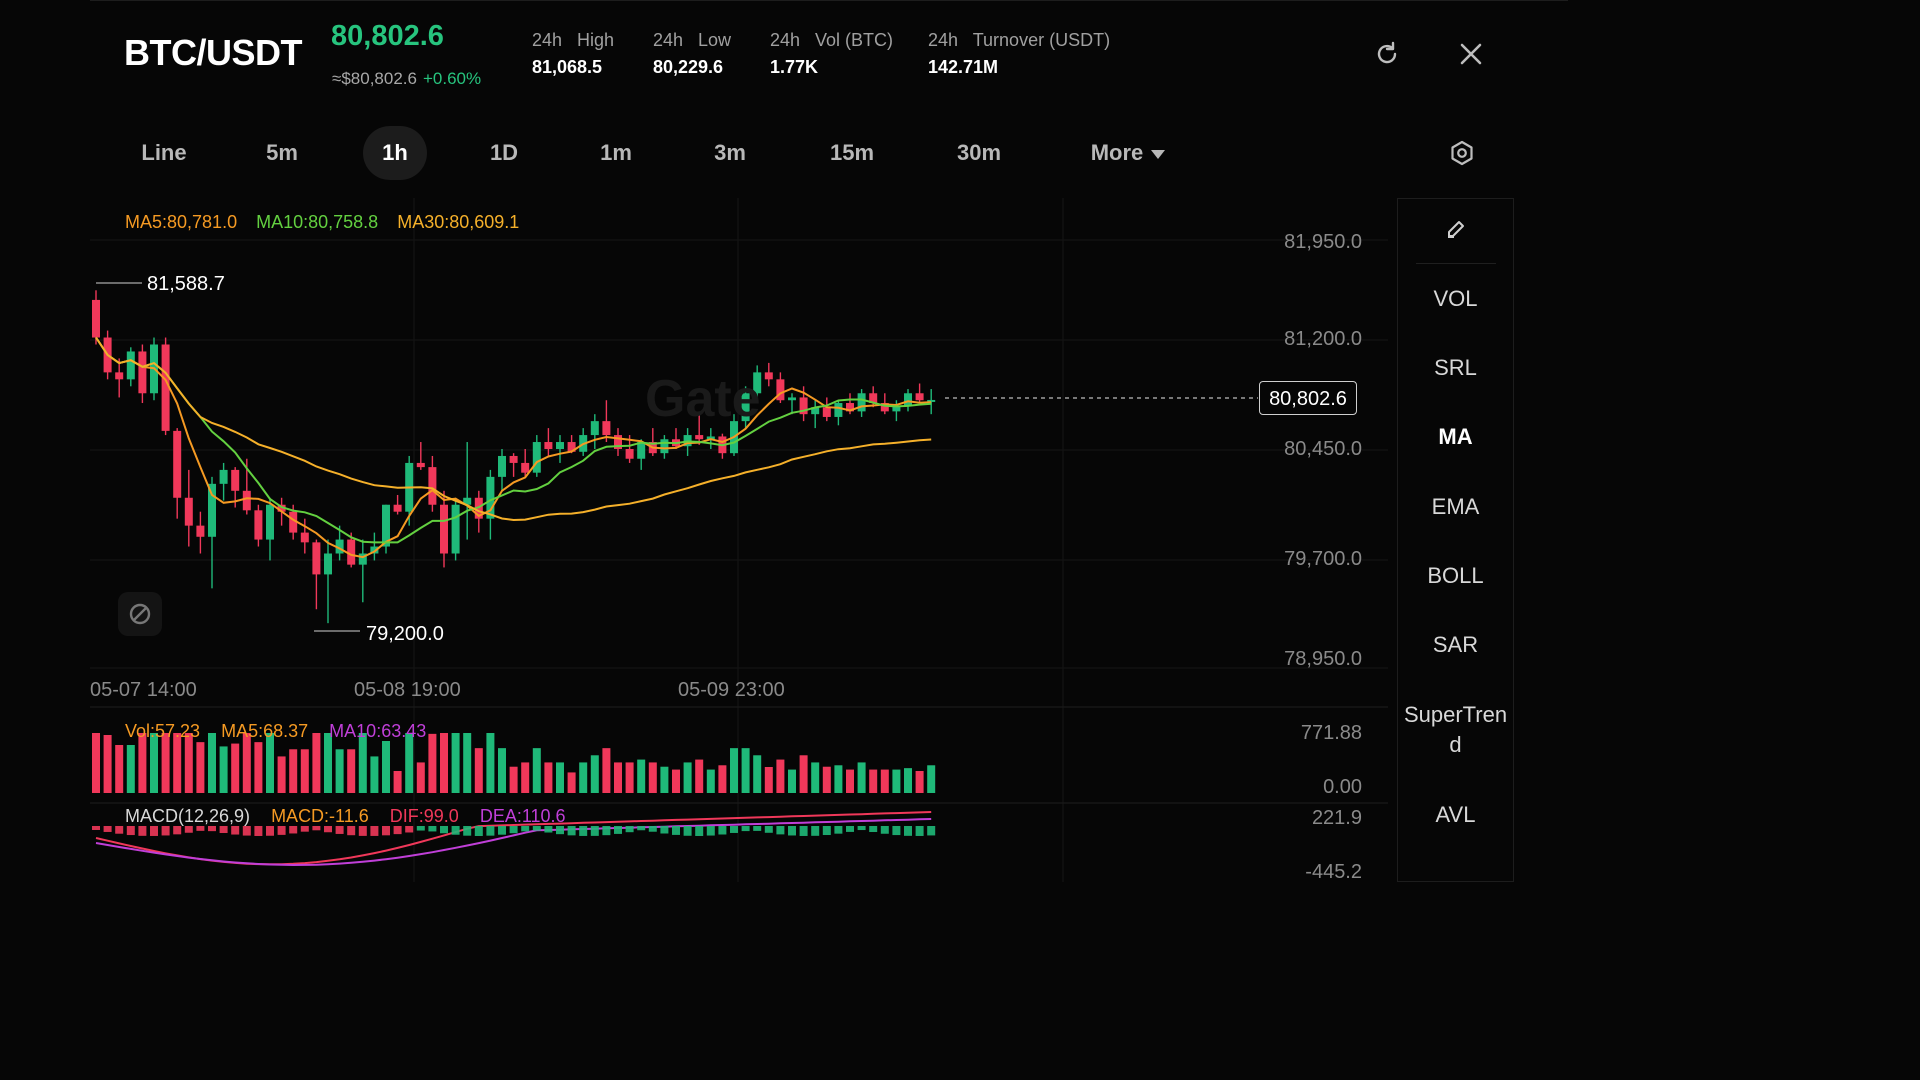 The width and height of the screenshot is (1920, 1080). Describe the element at coordinates (1455, 436) in the screenshot. I see `indicator-ma: MA` at that location.